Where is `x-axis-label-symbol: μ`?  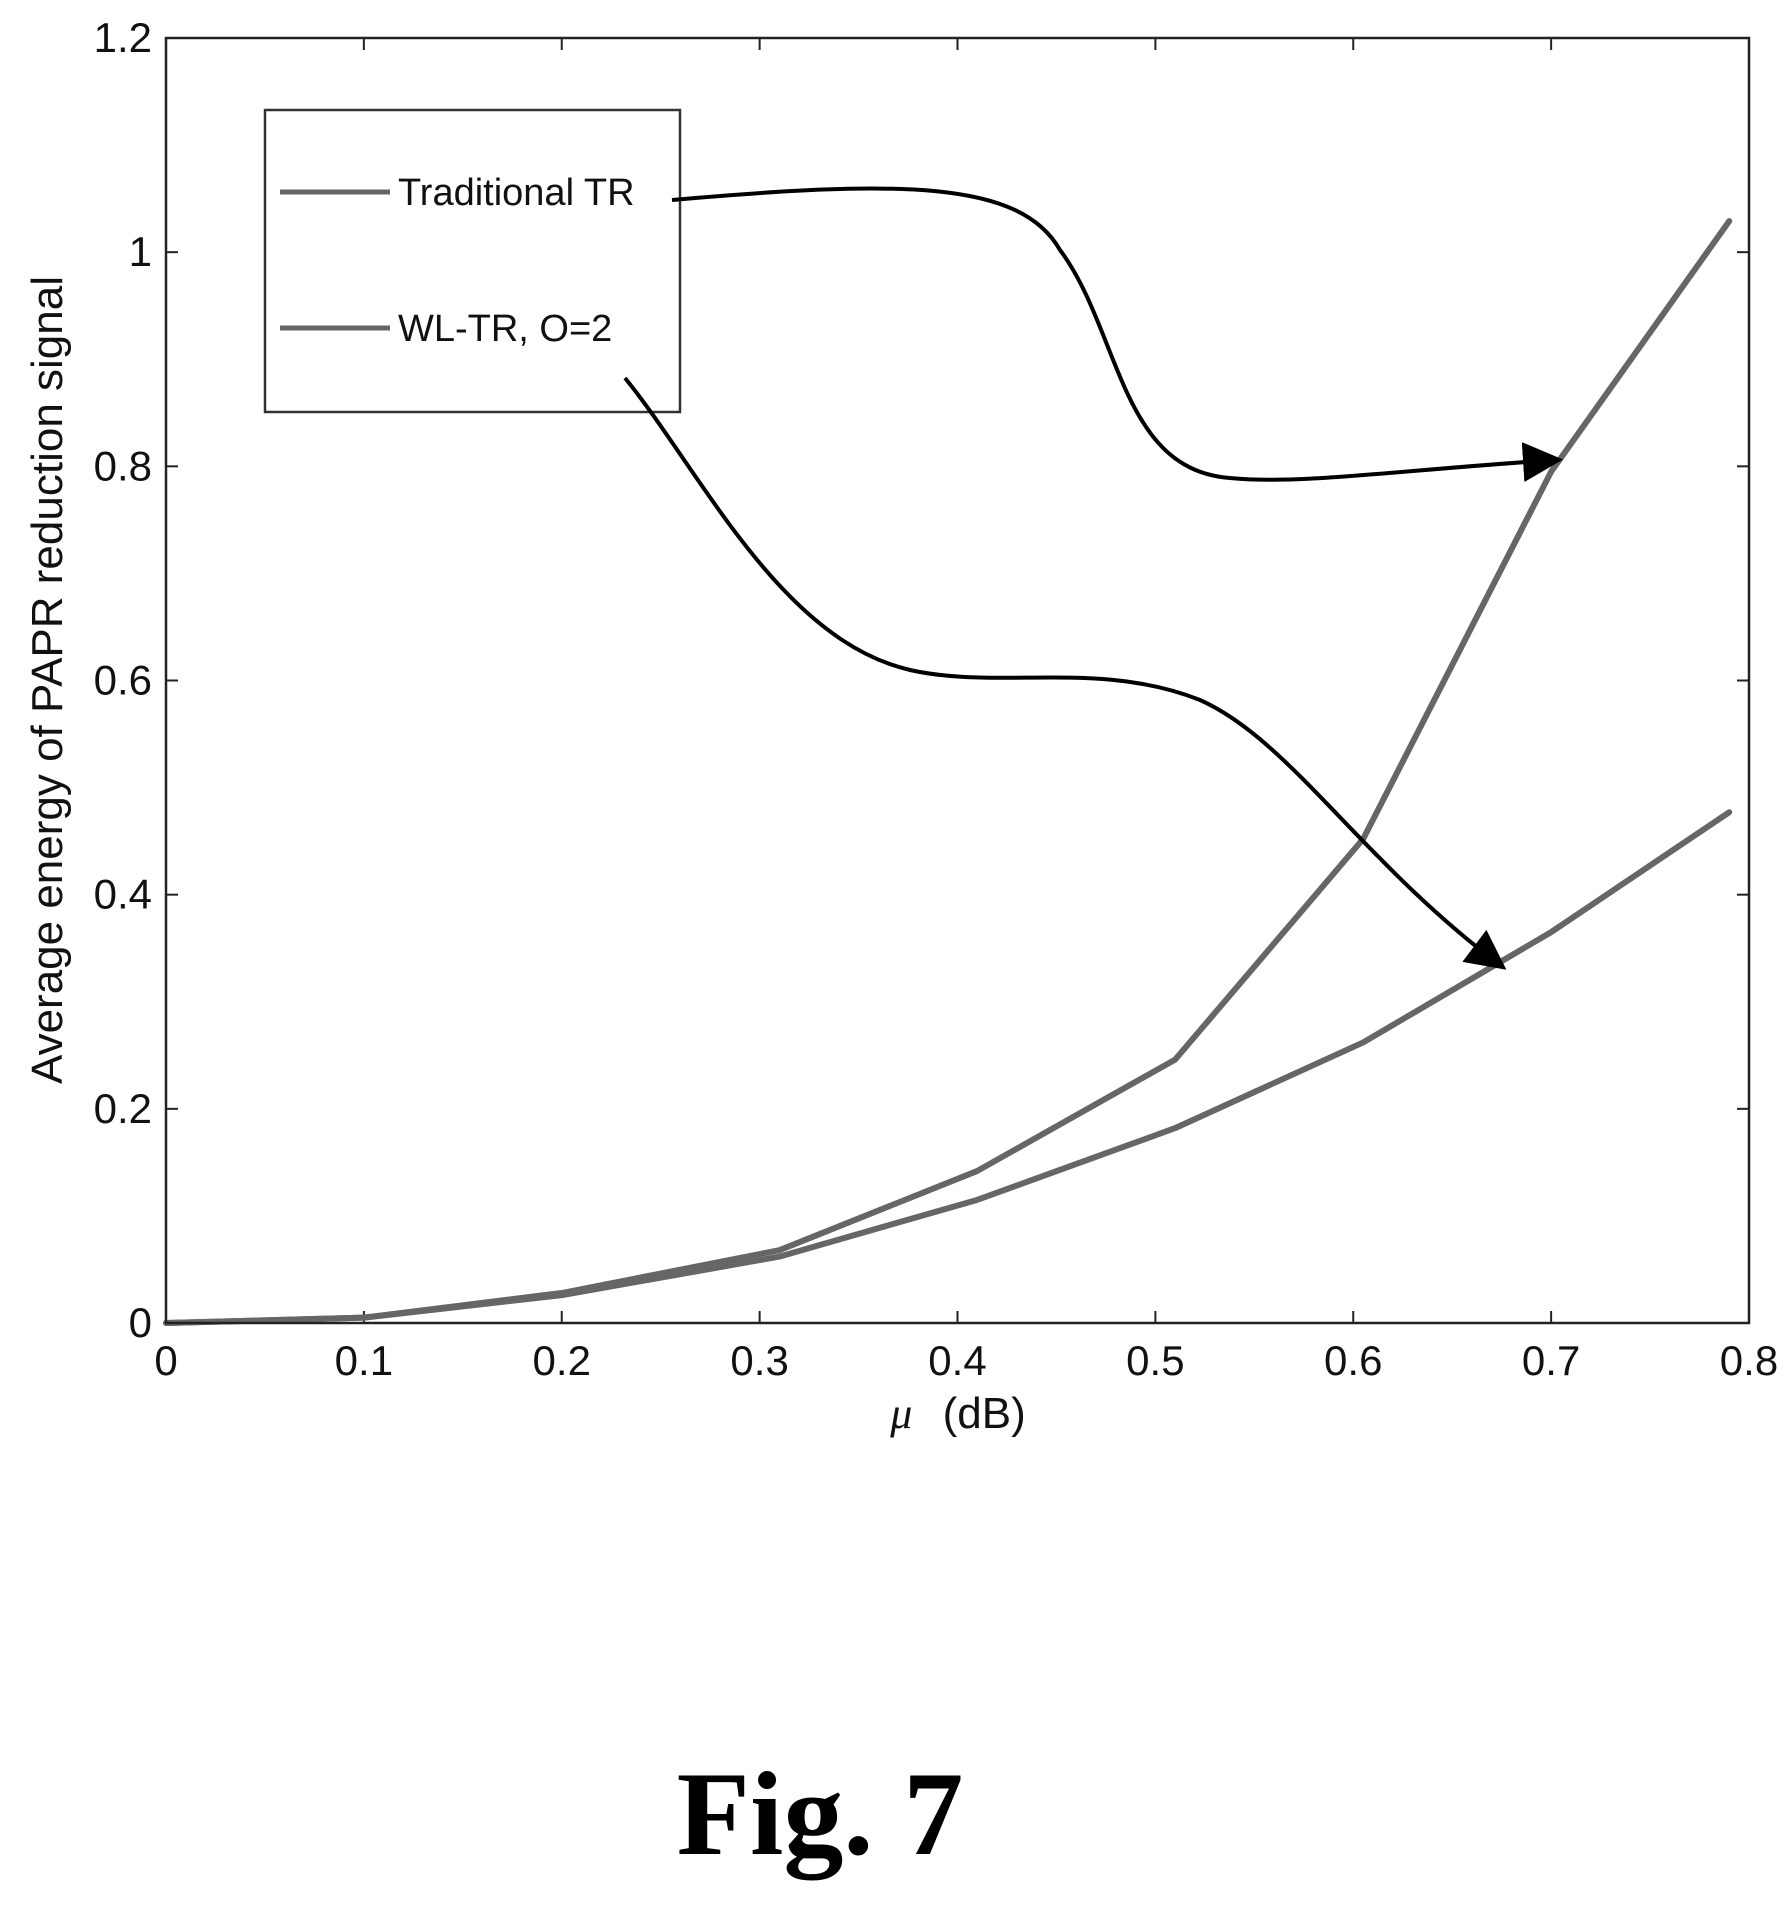
x-axis-label-symbol: μ is located at coordinates (900, 1413).